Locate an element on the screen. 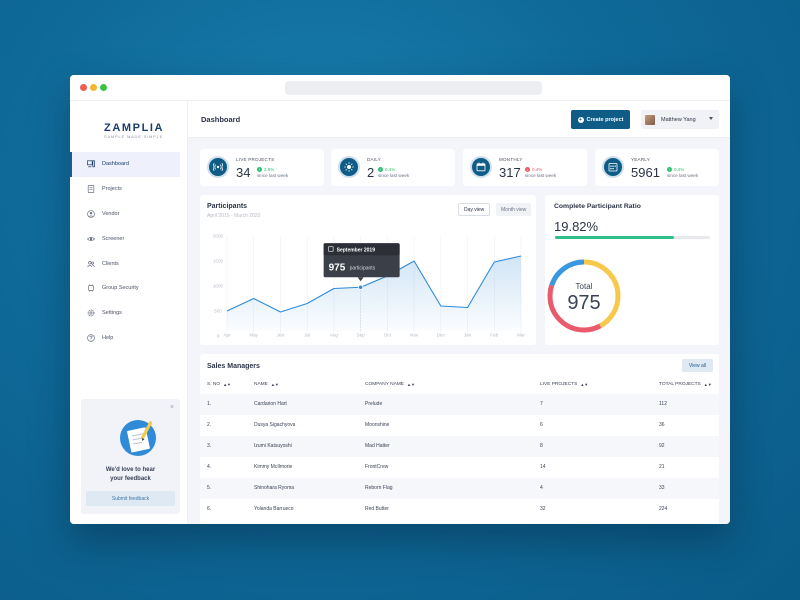 This screenshot has height=600, width=800. eye-icon is located at coordinates (91, 239).